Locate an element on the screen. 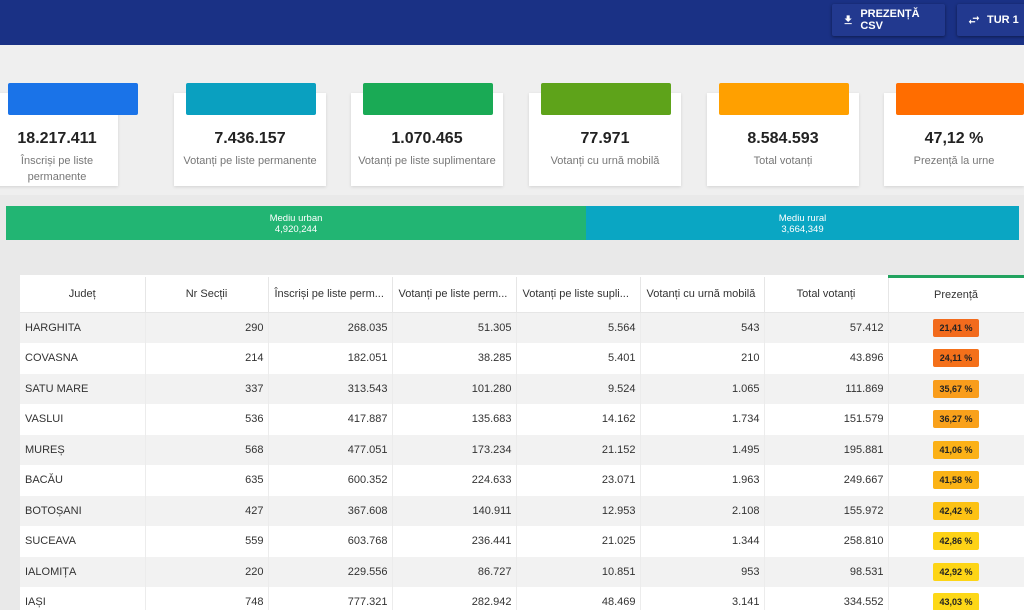 This screenshot has height=610, width=1024. cell-inscrisi: 603.768 is located at coordinates (330, 541).